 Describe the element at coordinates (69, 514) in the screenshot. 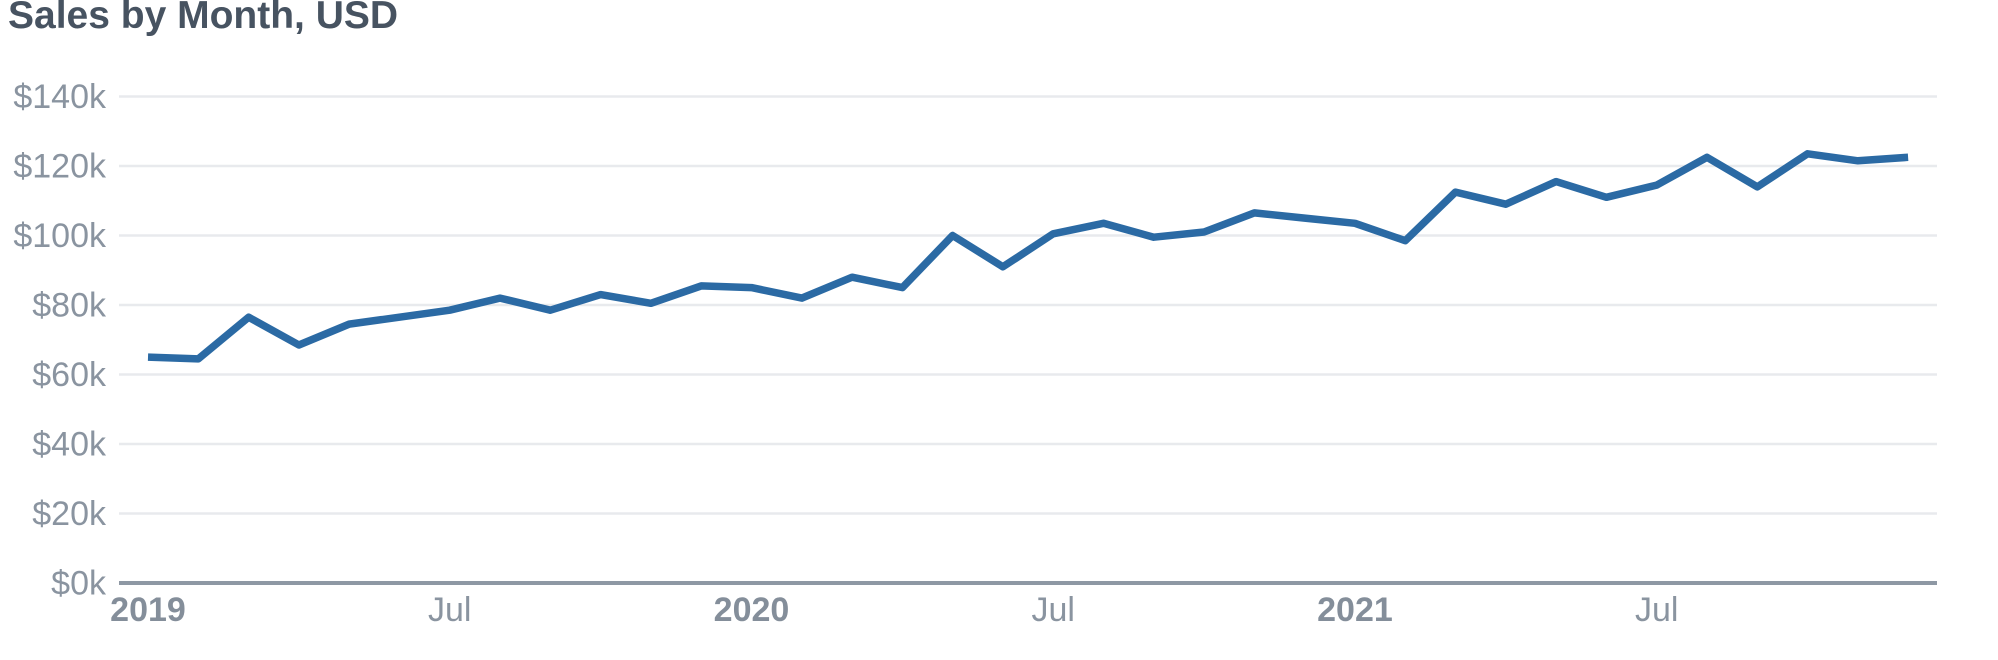

I see `y-axis-tick-label: $20k` at that location.